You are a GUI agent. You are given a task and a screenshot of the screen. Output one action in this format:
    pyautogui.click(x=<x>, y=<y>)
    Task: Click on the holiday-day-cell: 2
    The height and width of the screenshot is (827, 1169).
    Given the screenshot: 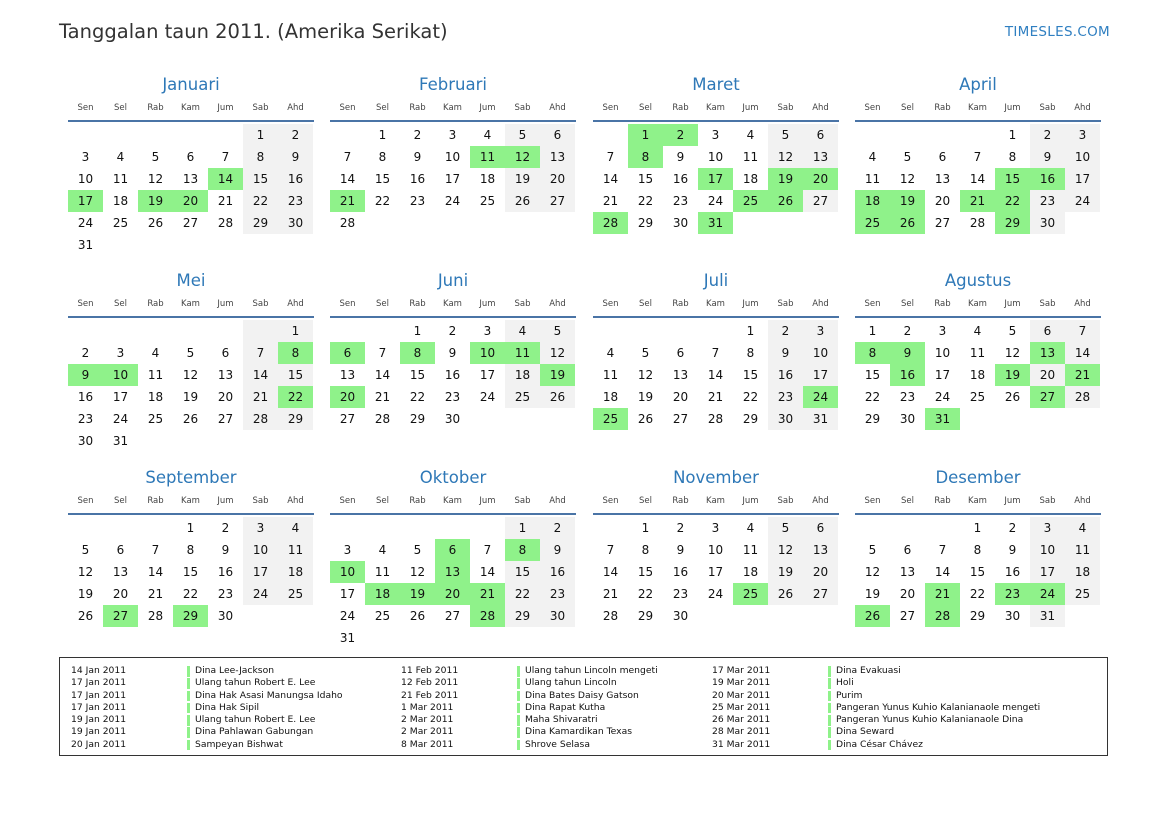 What is the action you would take?
    pyautogui.click(x=680, y=135)
    